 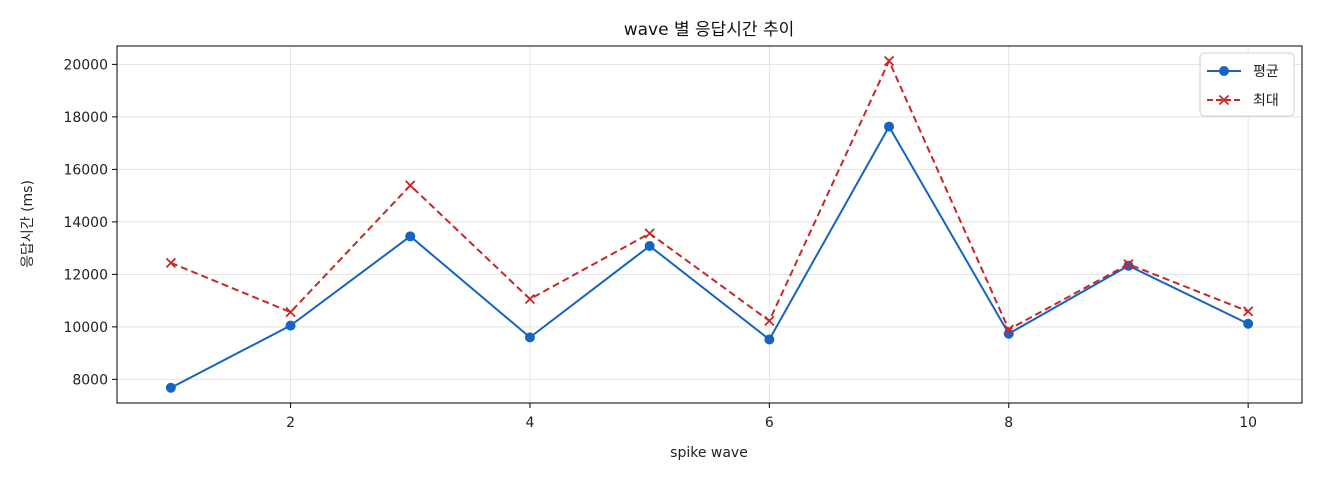 I want to click on x-tick-label: 8, so click(x=1008, y=423).